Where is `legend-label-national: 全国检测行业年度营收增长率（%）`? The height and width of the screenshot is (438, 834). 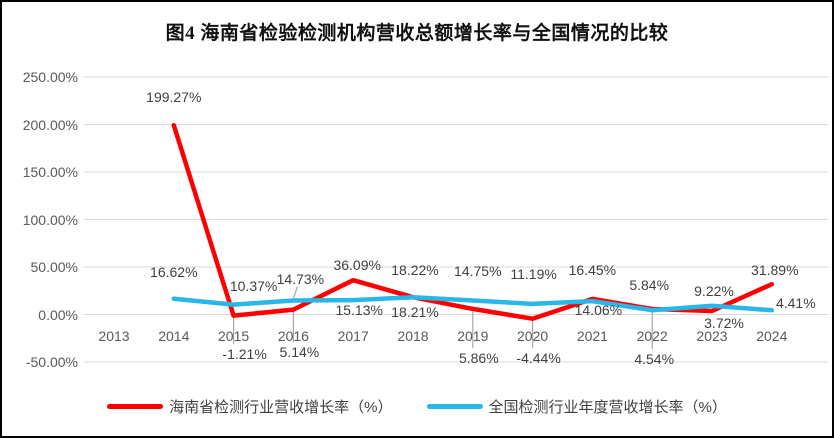
legend-label-national: 全国检测行业年度营收增长率（%） is located at coordinates (607, 407).